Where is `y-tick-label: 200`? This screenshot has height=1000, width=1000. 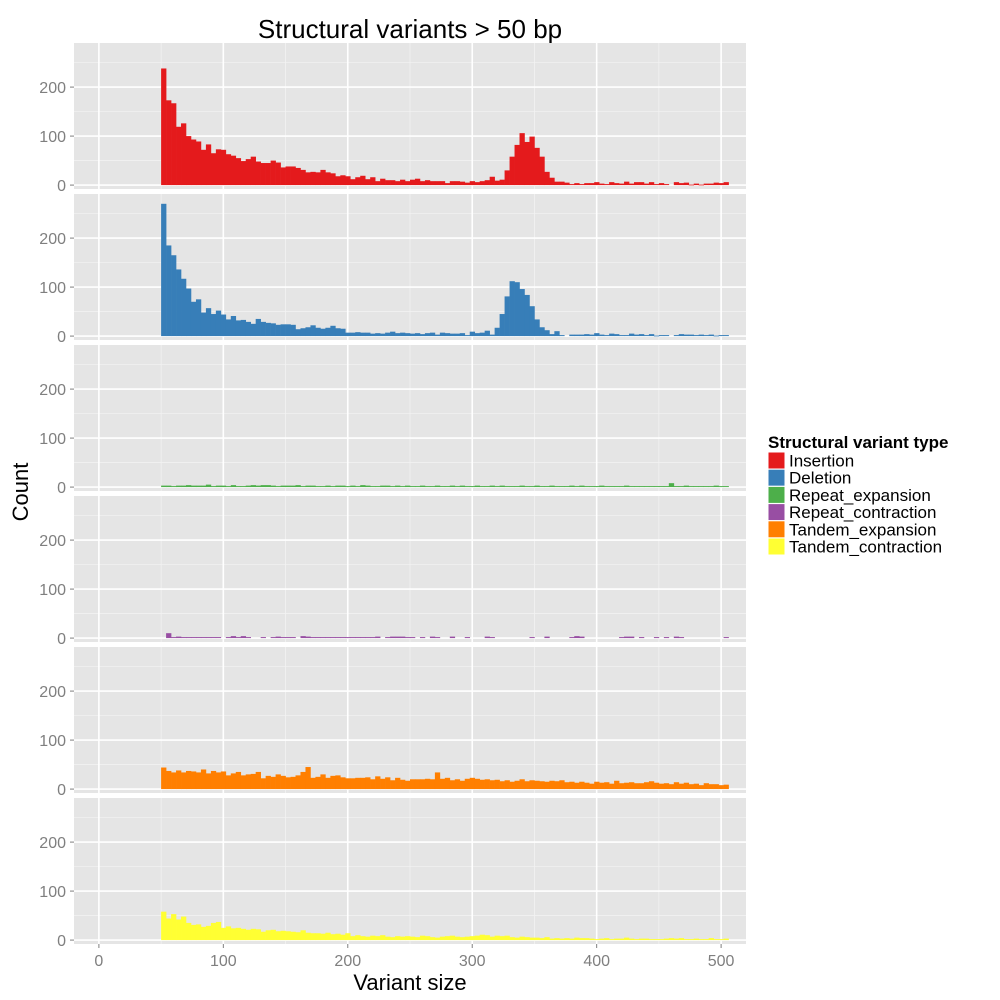 y-tick-label: 200 is located at coordinates (52, 390).